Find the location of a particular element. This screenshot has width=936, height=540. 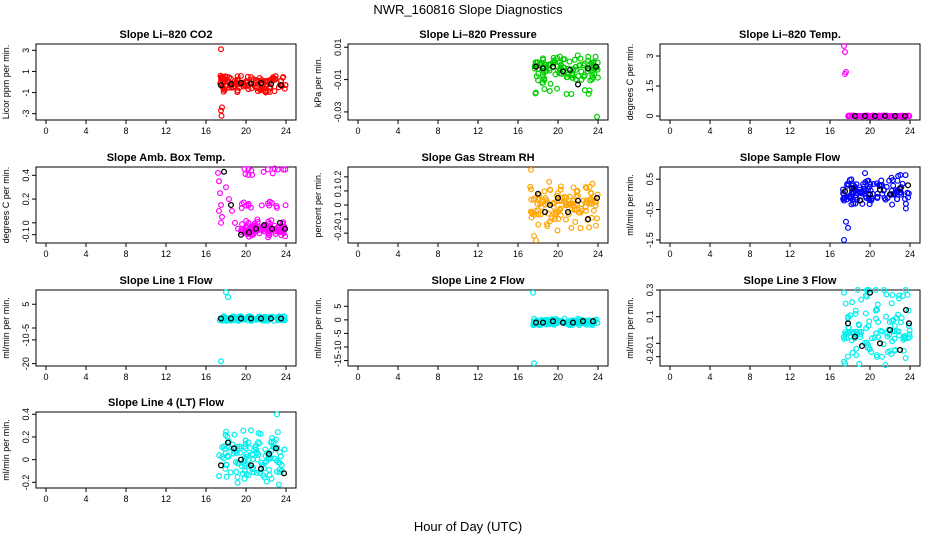

panel-title: Slope Line 1 Flow is located at coordinates (166, 281).